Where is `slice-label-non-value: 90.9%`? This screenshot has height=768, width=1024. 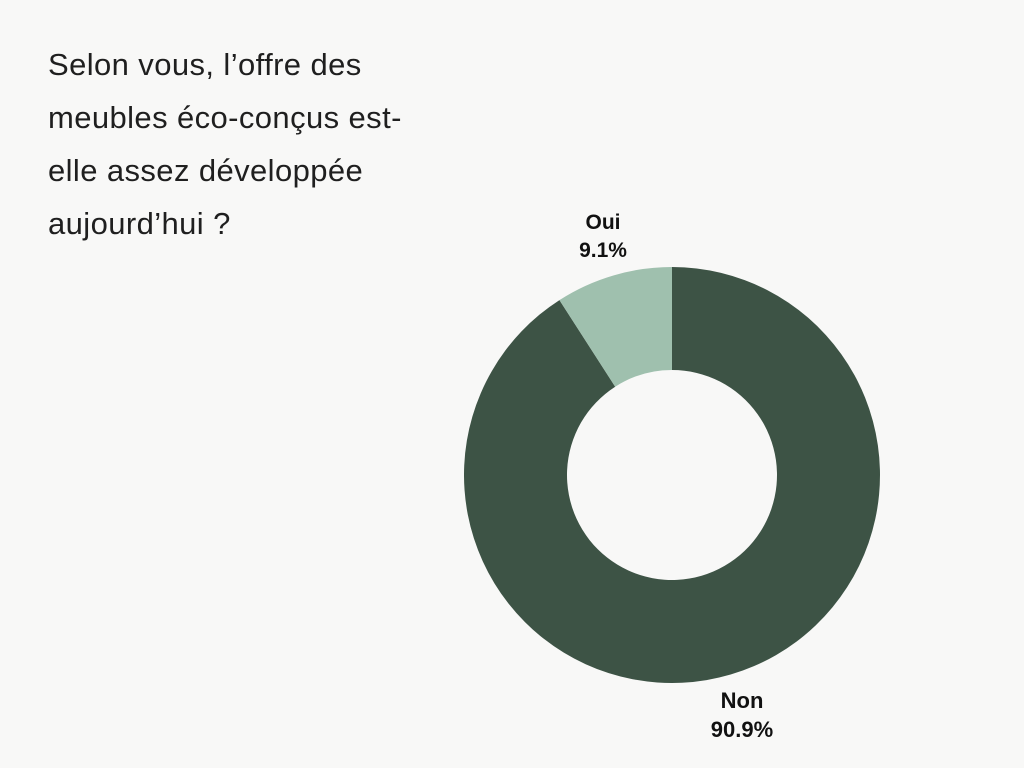
slice-label-non-value: 90.9% is located at coordinates (742, 729).